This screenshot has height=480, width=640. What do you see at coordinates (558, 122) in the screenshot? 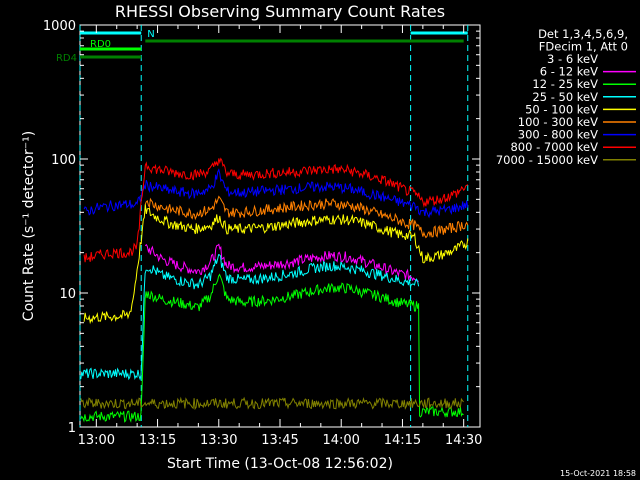
I see `legend-label: 100 - 300 keV` at bounding box center [558, 122].